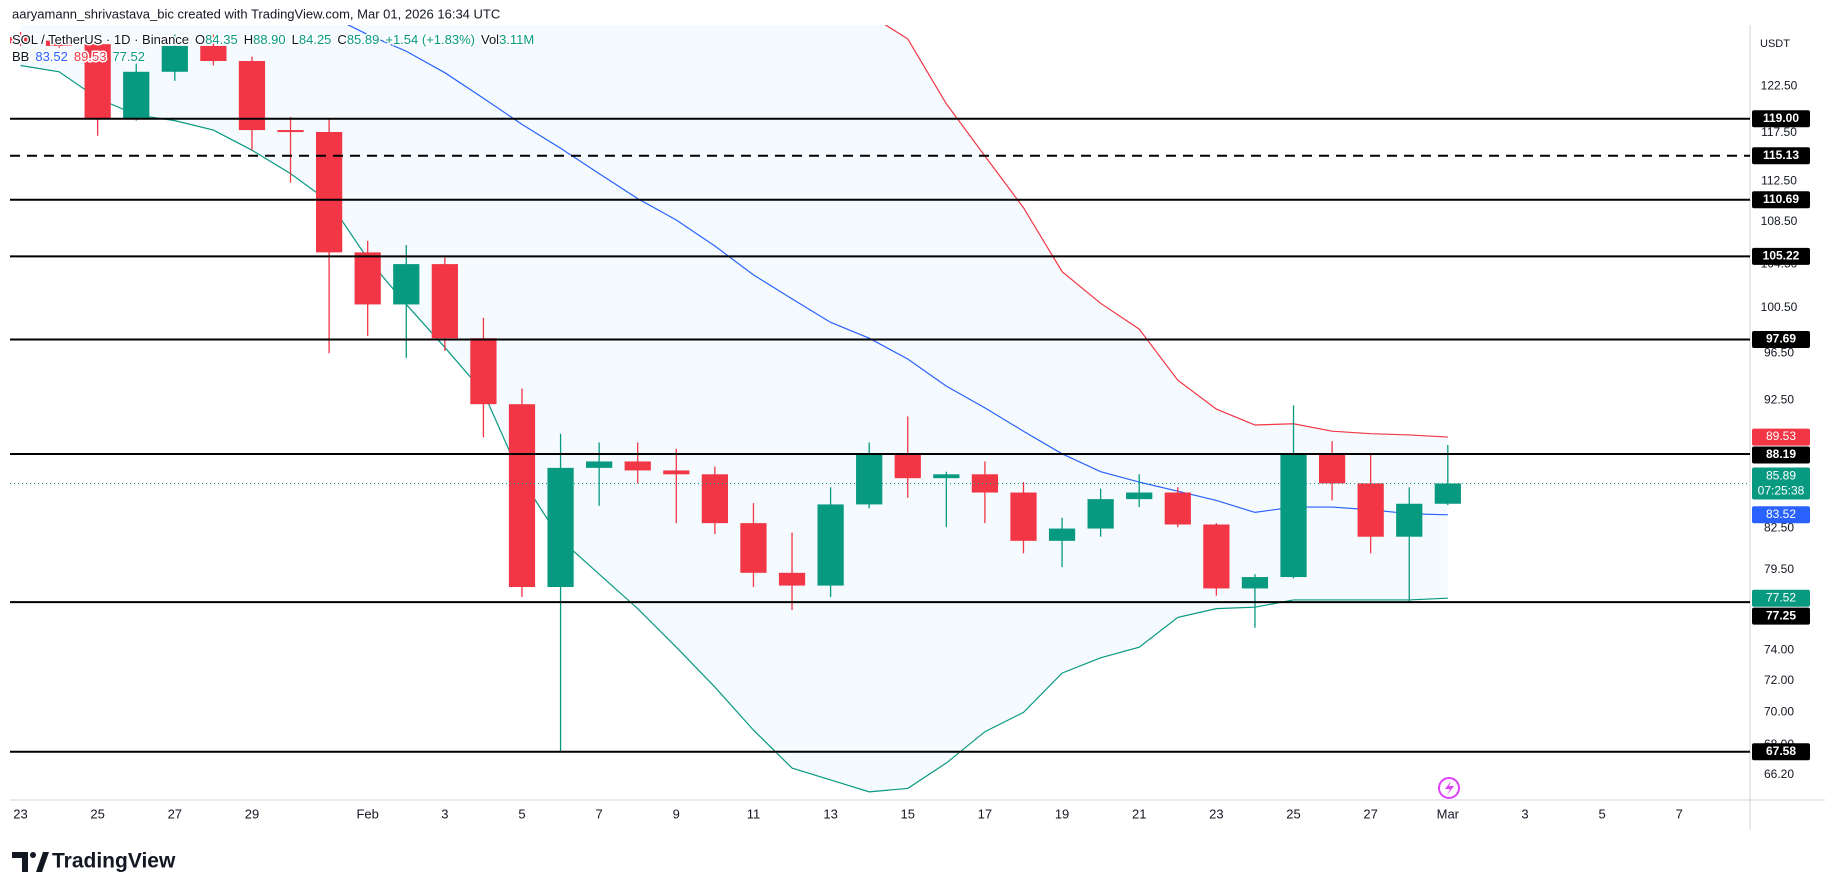  What do you see at coordinates (315, 39) in the screenshot?
I see `legend-value: 84.25` at bounding box center [315, 39].